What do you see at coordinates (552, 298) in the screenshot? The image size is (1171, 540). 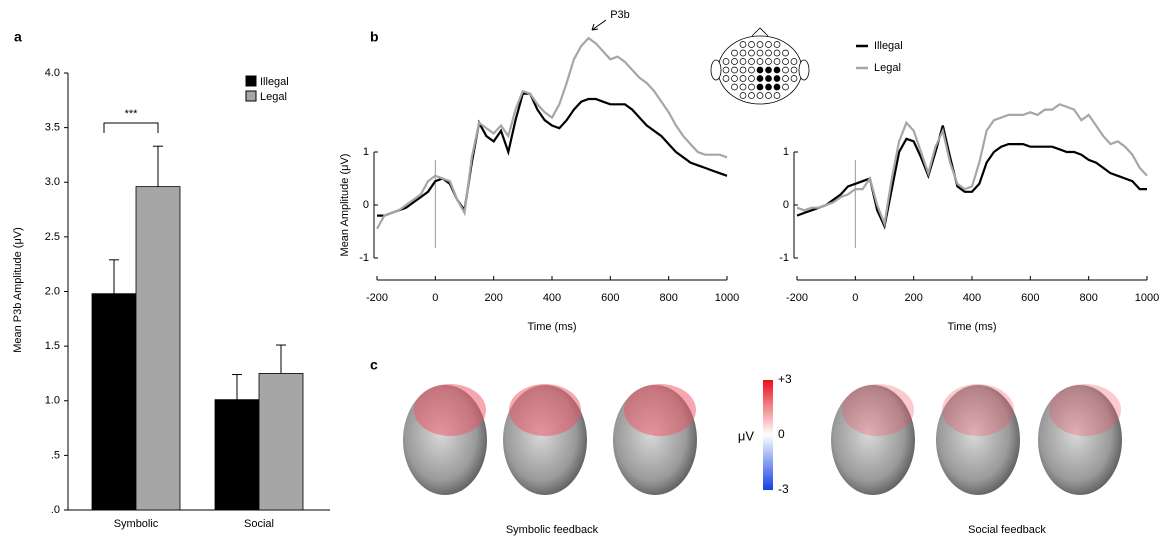 I see `x-tick-label: 400` at bounding box center [552, 298].